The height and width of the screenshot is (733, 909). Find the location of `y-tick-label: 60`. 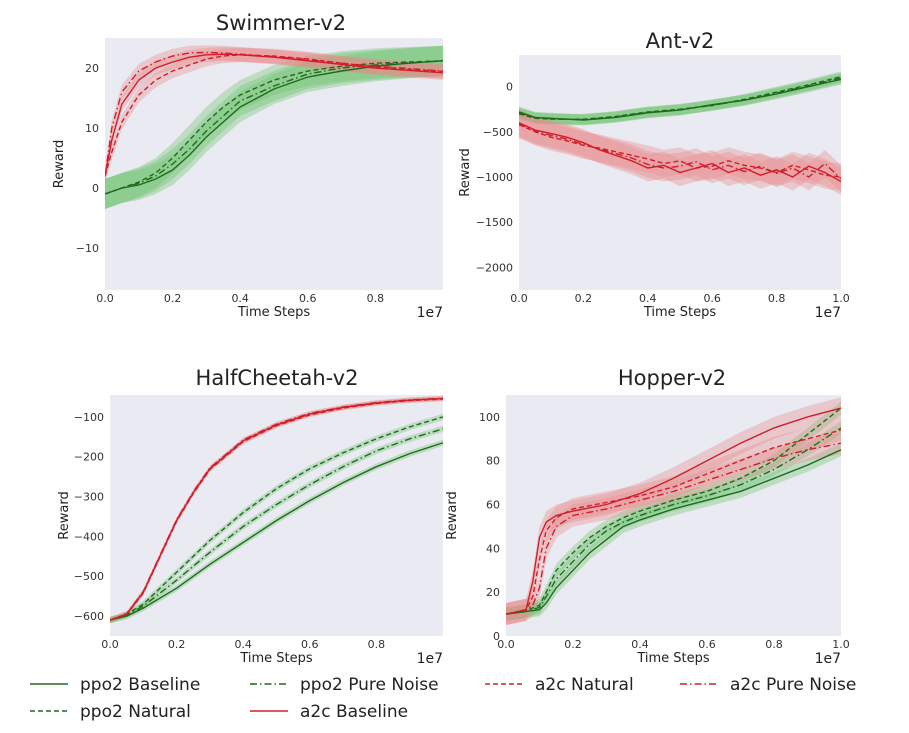

y-tick-label: 60 is located at coordinates (493, 505).